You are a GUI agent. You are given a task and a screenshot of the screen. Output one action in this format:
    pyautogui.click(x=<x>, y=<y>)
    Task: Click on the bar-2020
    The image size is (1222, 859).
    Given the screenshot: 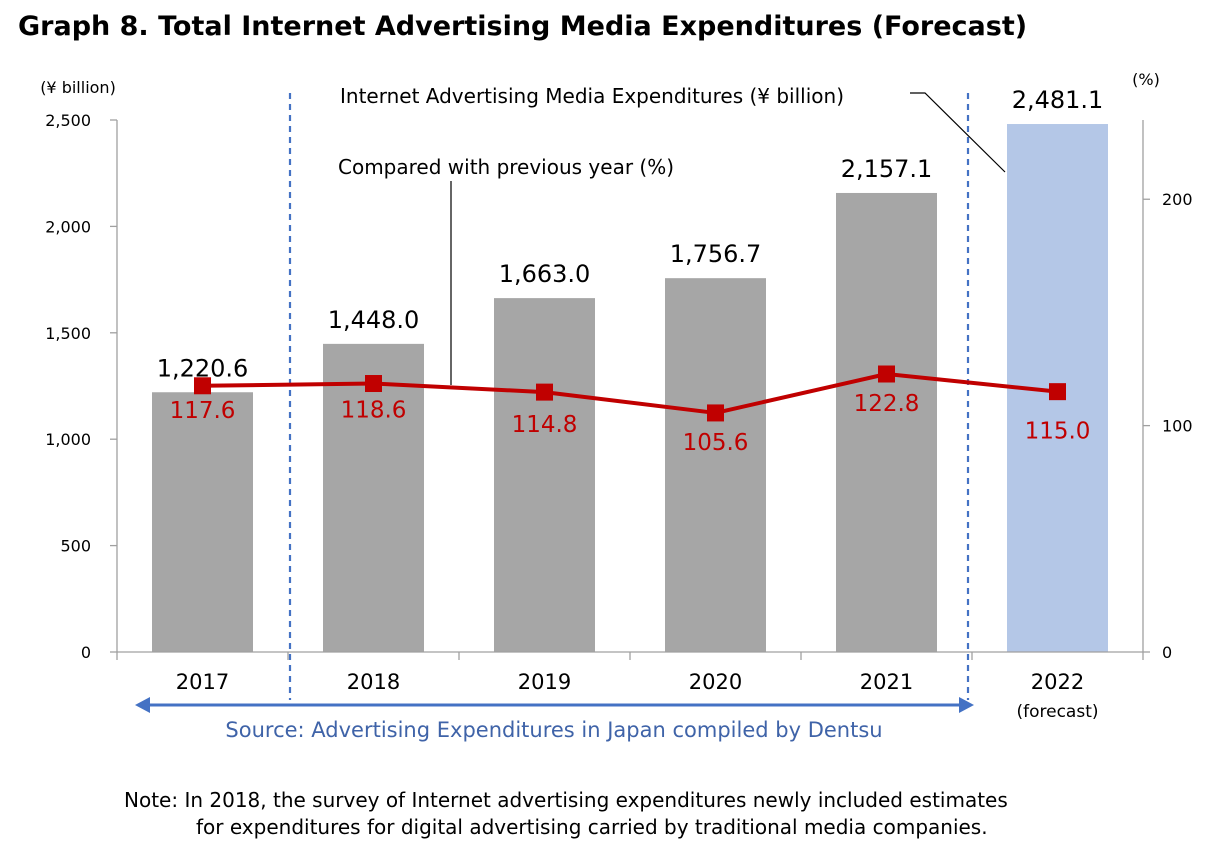 What is the action you would take?
    pyautogui.click(x=715, y=465)
    